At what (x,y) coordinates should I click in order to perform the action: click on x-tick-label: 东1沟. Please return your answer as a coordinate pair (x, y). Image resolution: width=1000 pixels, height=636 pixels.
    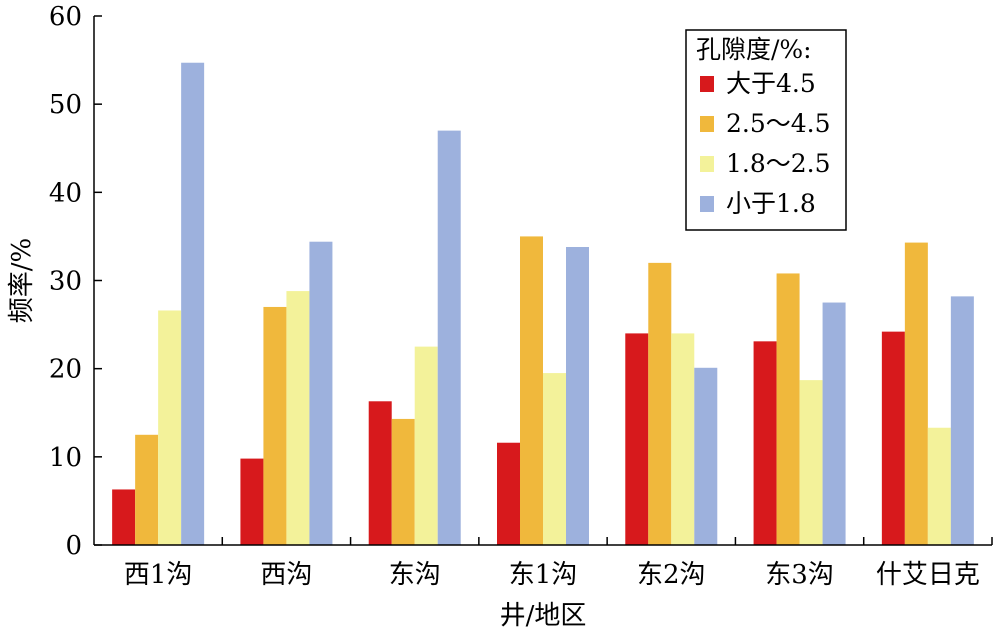
    Looking at the image, I should click on (543, 575).